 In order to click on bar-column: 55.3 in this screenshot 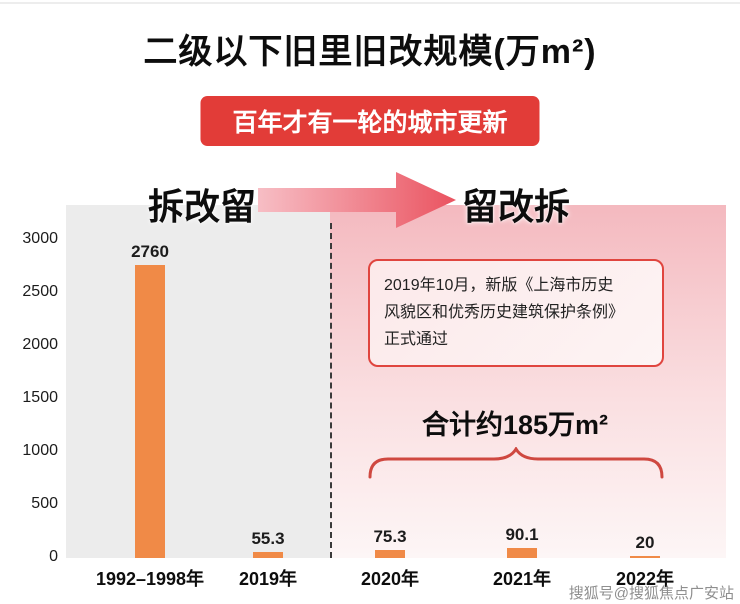, I will do `click(268, 543)`.